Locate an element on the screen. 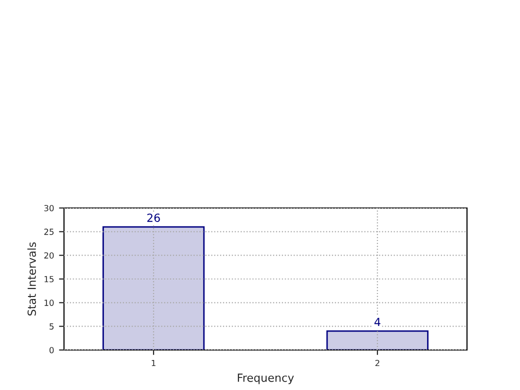 The width and height of the screenshot is (520, 390). x-axis-title: Frequency is located at coordinates (266, 379).